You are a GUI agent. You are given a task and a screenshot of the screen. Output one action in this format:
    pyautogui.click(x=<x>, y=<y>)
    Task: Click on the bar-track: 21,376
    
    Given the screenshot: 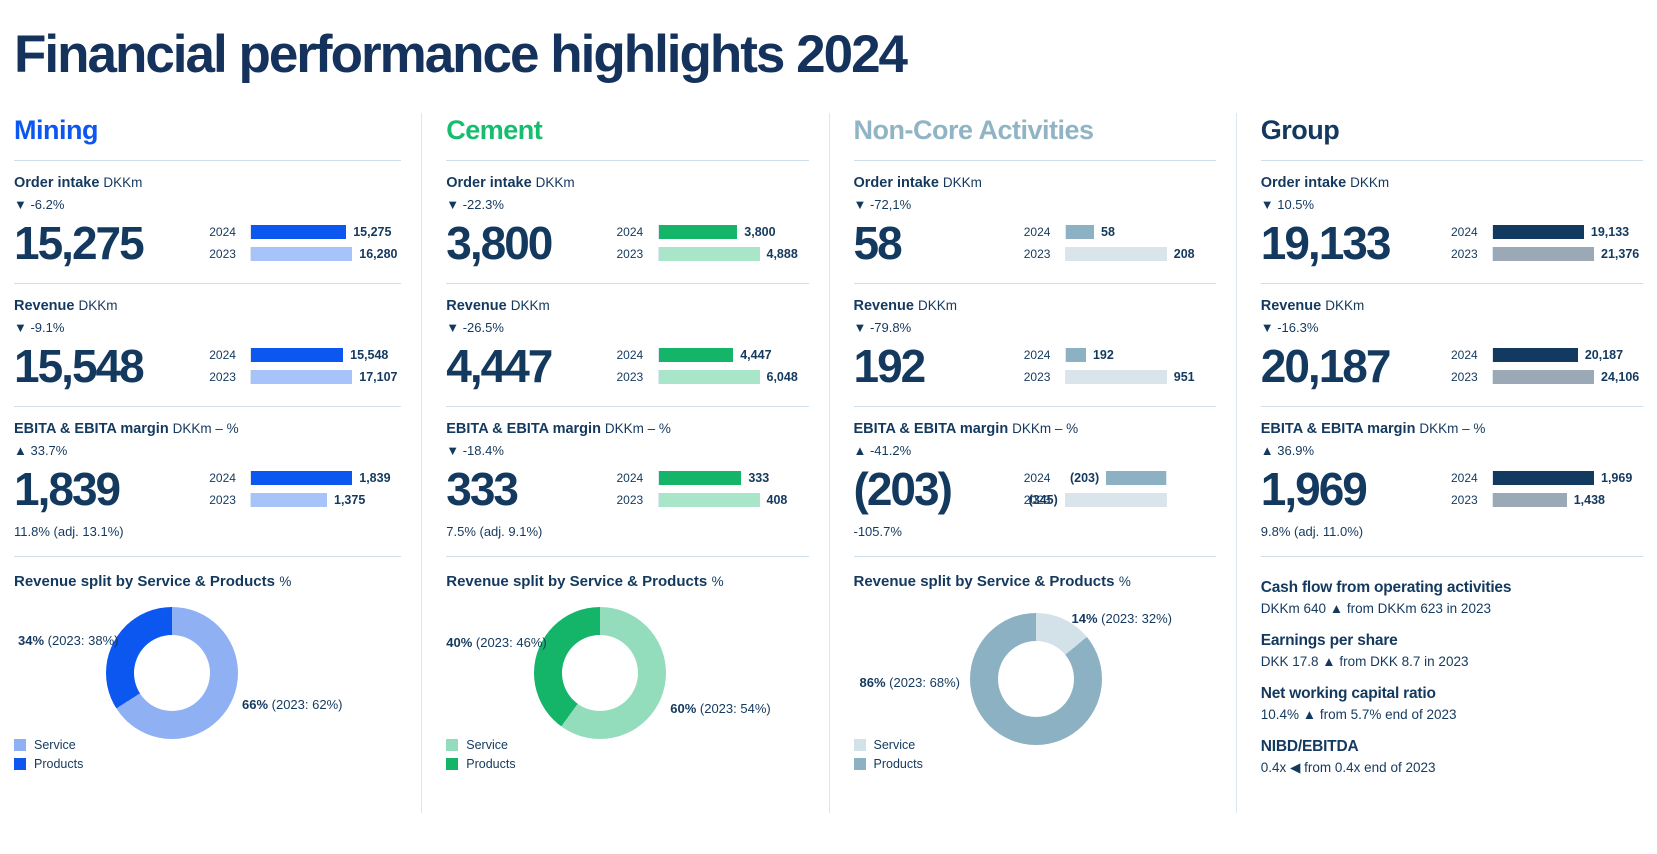 What is the action you would take?
    pyautogui.click(x=1565, y=254)
    